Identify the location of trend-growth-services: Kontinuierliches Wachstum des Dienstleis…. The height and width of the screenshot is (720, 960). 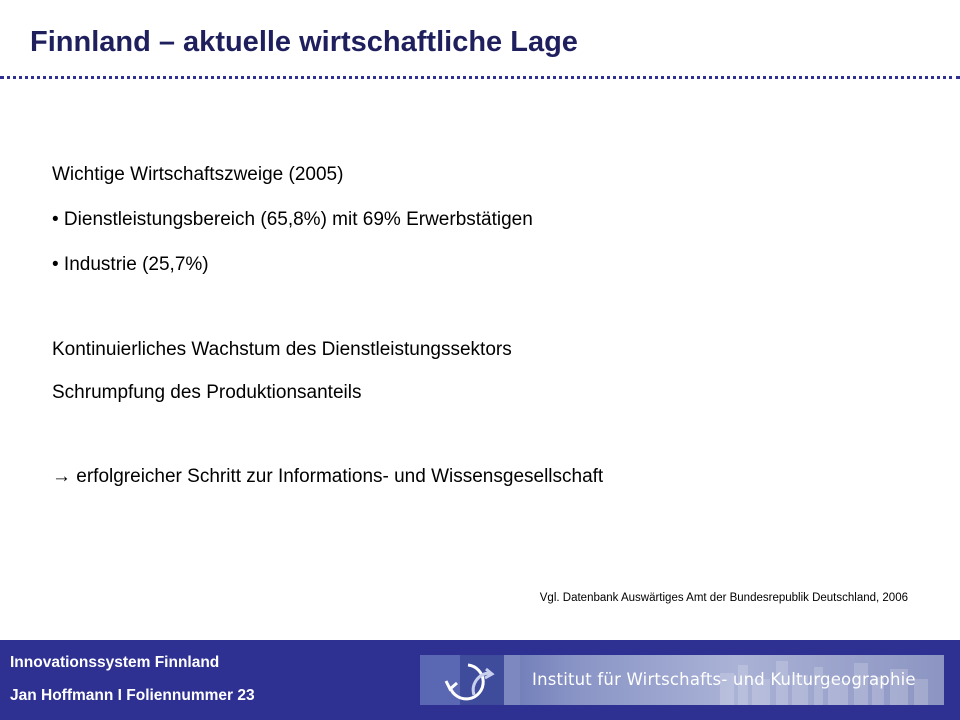
(282, 349).